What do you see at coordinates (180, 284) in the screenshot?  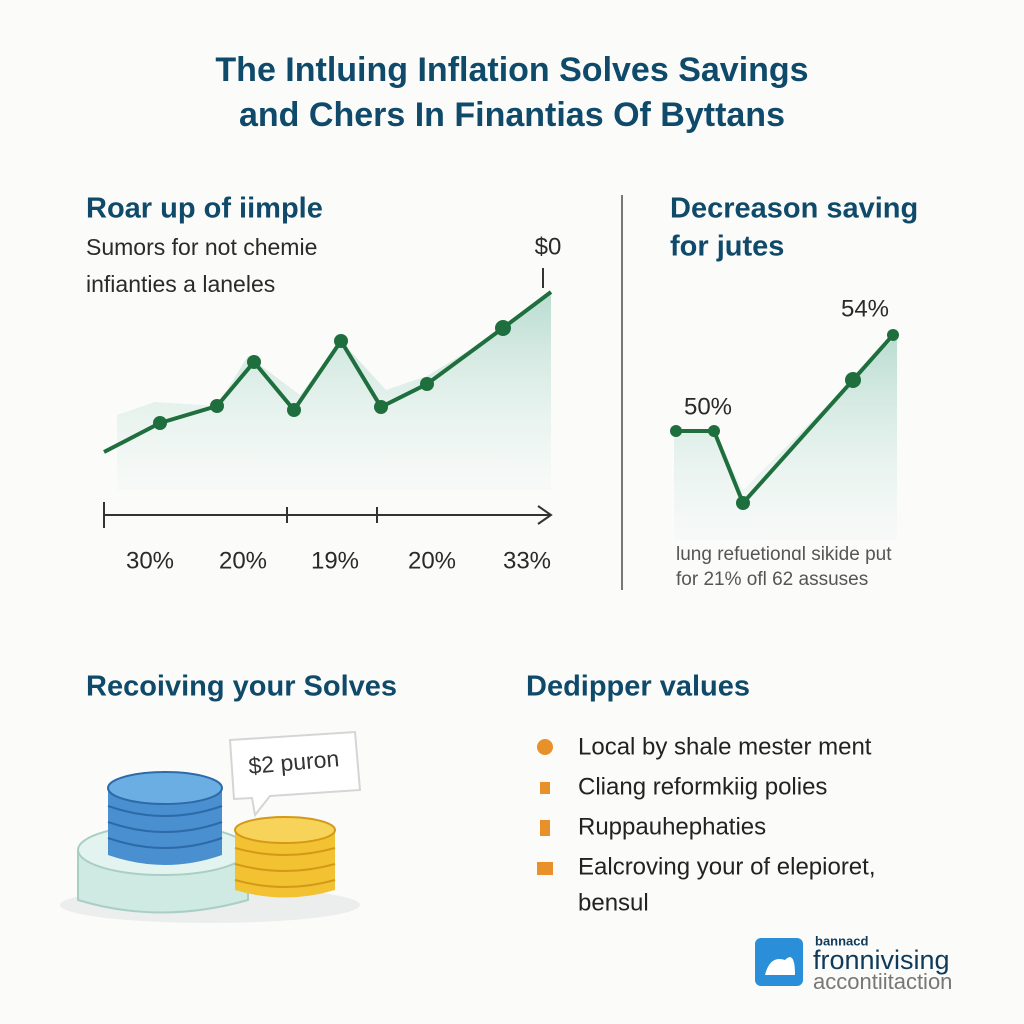 I see `panel-text: infianties a laneles` at bounding box center [180, 284].